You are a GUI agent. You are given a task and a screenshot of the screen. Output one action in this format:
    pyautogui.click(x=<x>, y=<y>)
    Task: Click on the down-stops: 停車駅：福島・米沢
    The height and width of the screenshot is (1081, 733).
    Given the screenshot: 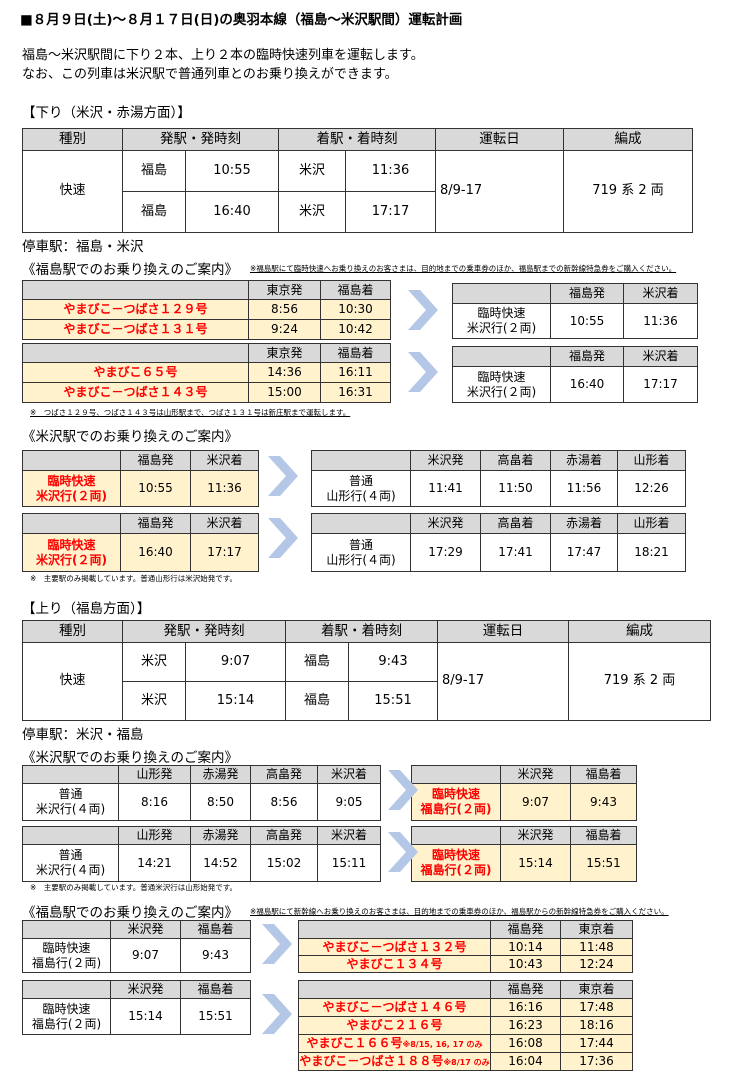 What is the action you would take?
    pyautogui.click(x=83, y=247)
    